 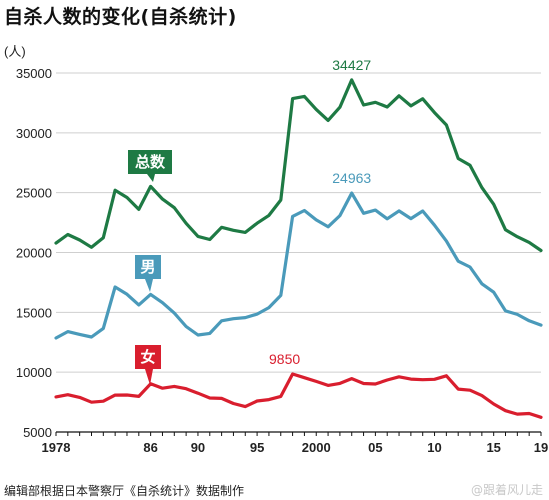 I want to click on y-tick-label: 30000, so click(x=34, y=133).